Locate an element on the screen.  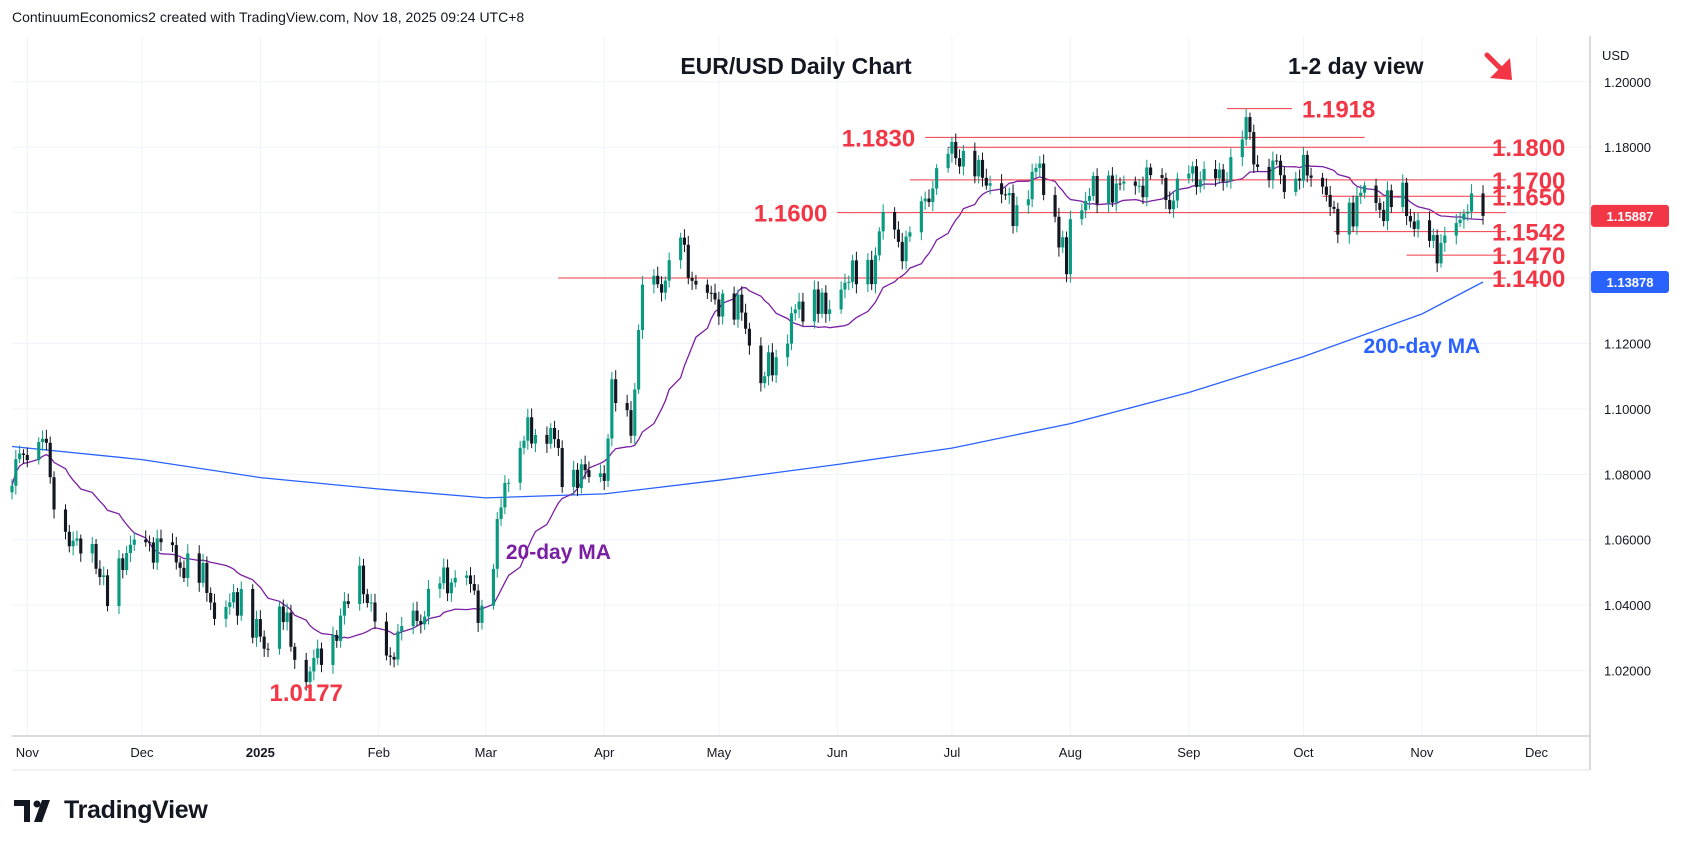
level-label: 1.1830 is located at coordinates (878, 138).